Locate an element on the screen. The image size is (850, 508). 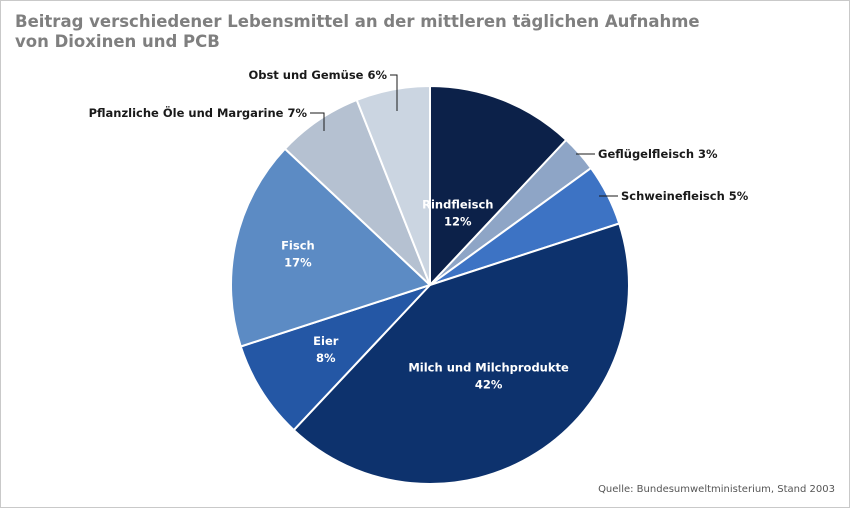
slice-label-milch-und-milchprodukte: Milch und Milchprodukte is located at coordinates (488, 367).